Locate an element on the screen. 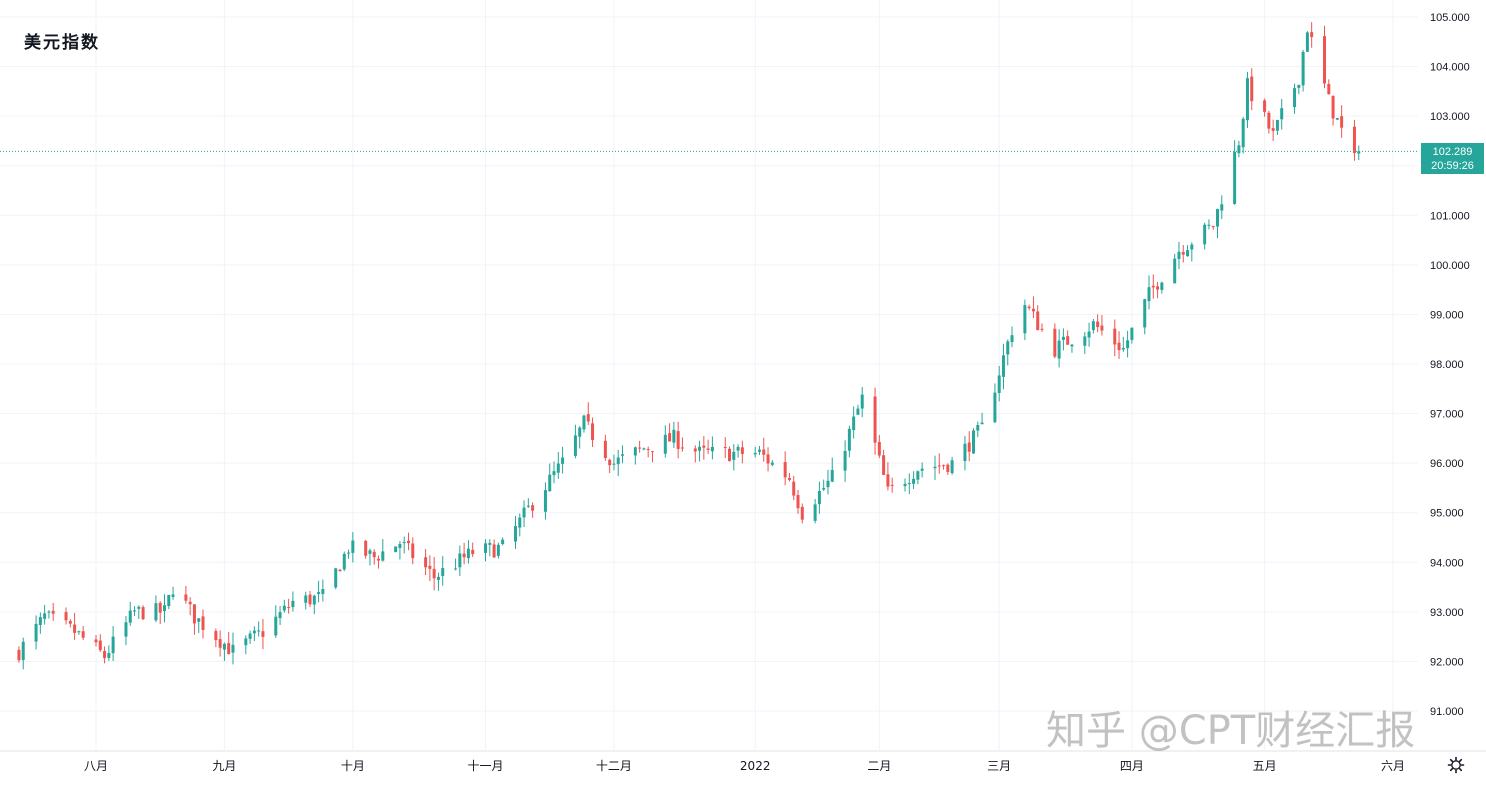 The width and height of the screenshot is (1486, 788). y-tick-label: 98.000 is located at coordinates (1447, 365).